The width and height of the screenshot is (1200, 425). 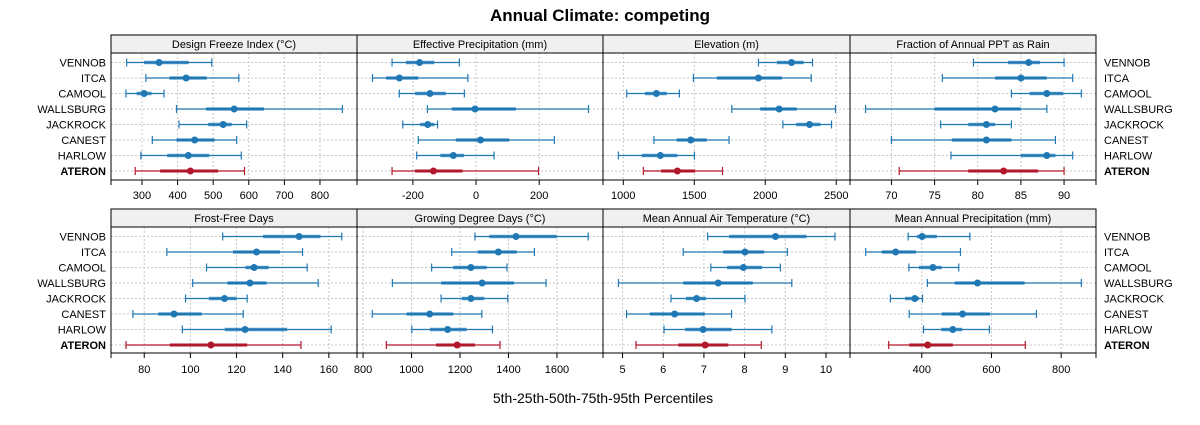 What do you see at coordinates (663, 370) in the screenshot?
I see `x-tick-label: 6` at bounding box center [663, 370].